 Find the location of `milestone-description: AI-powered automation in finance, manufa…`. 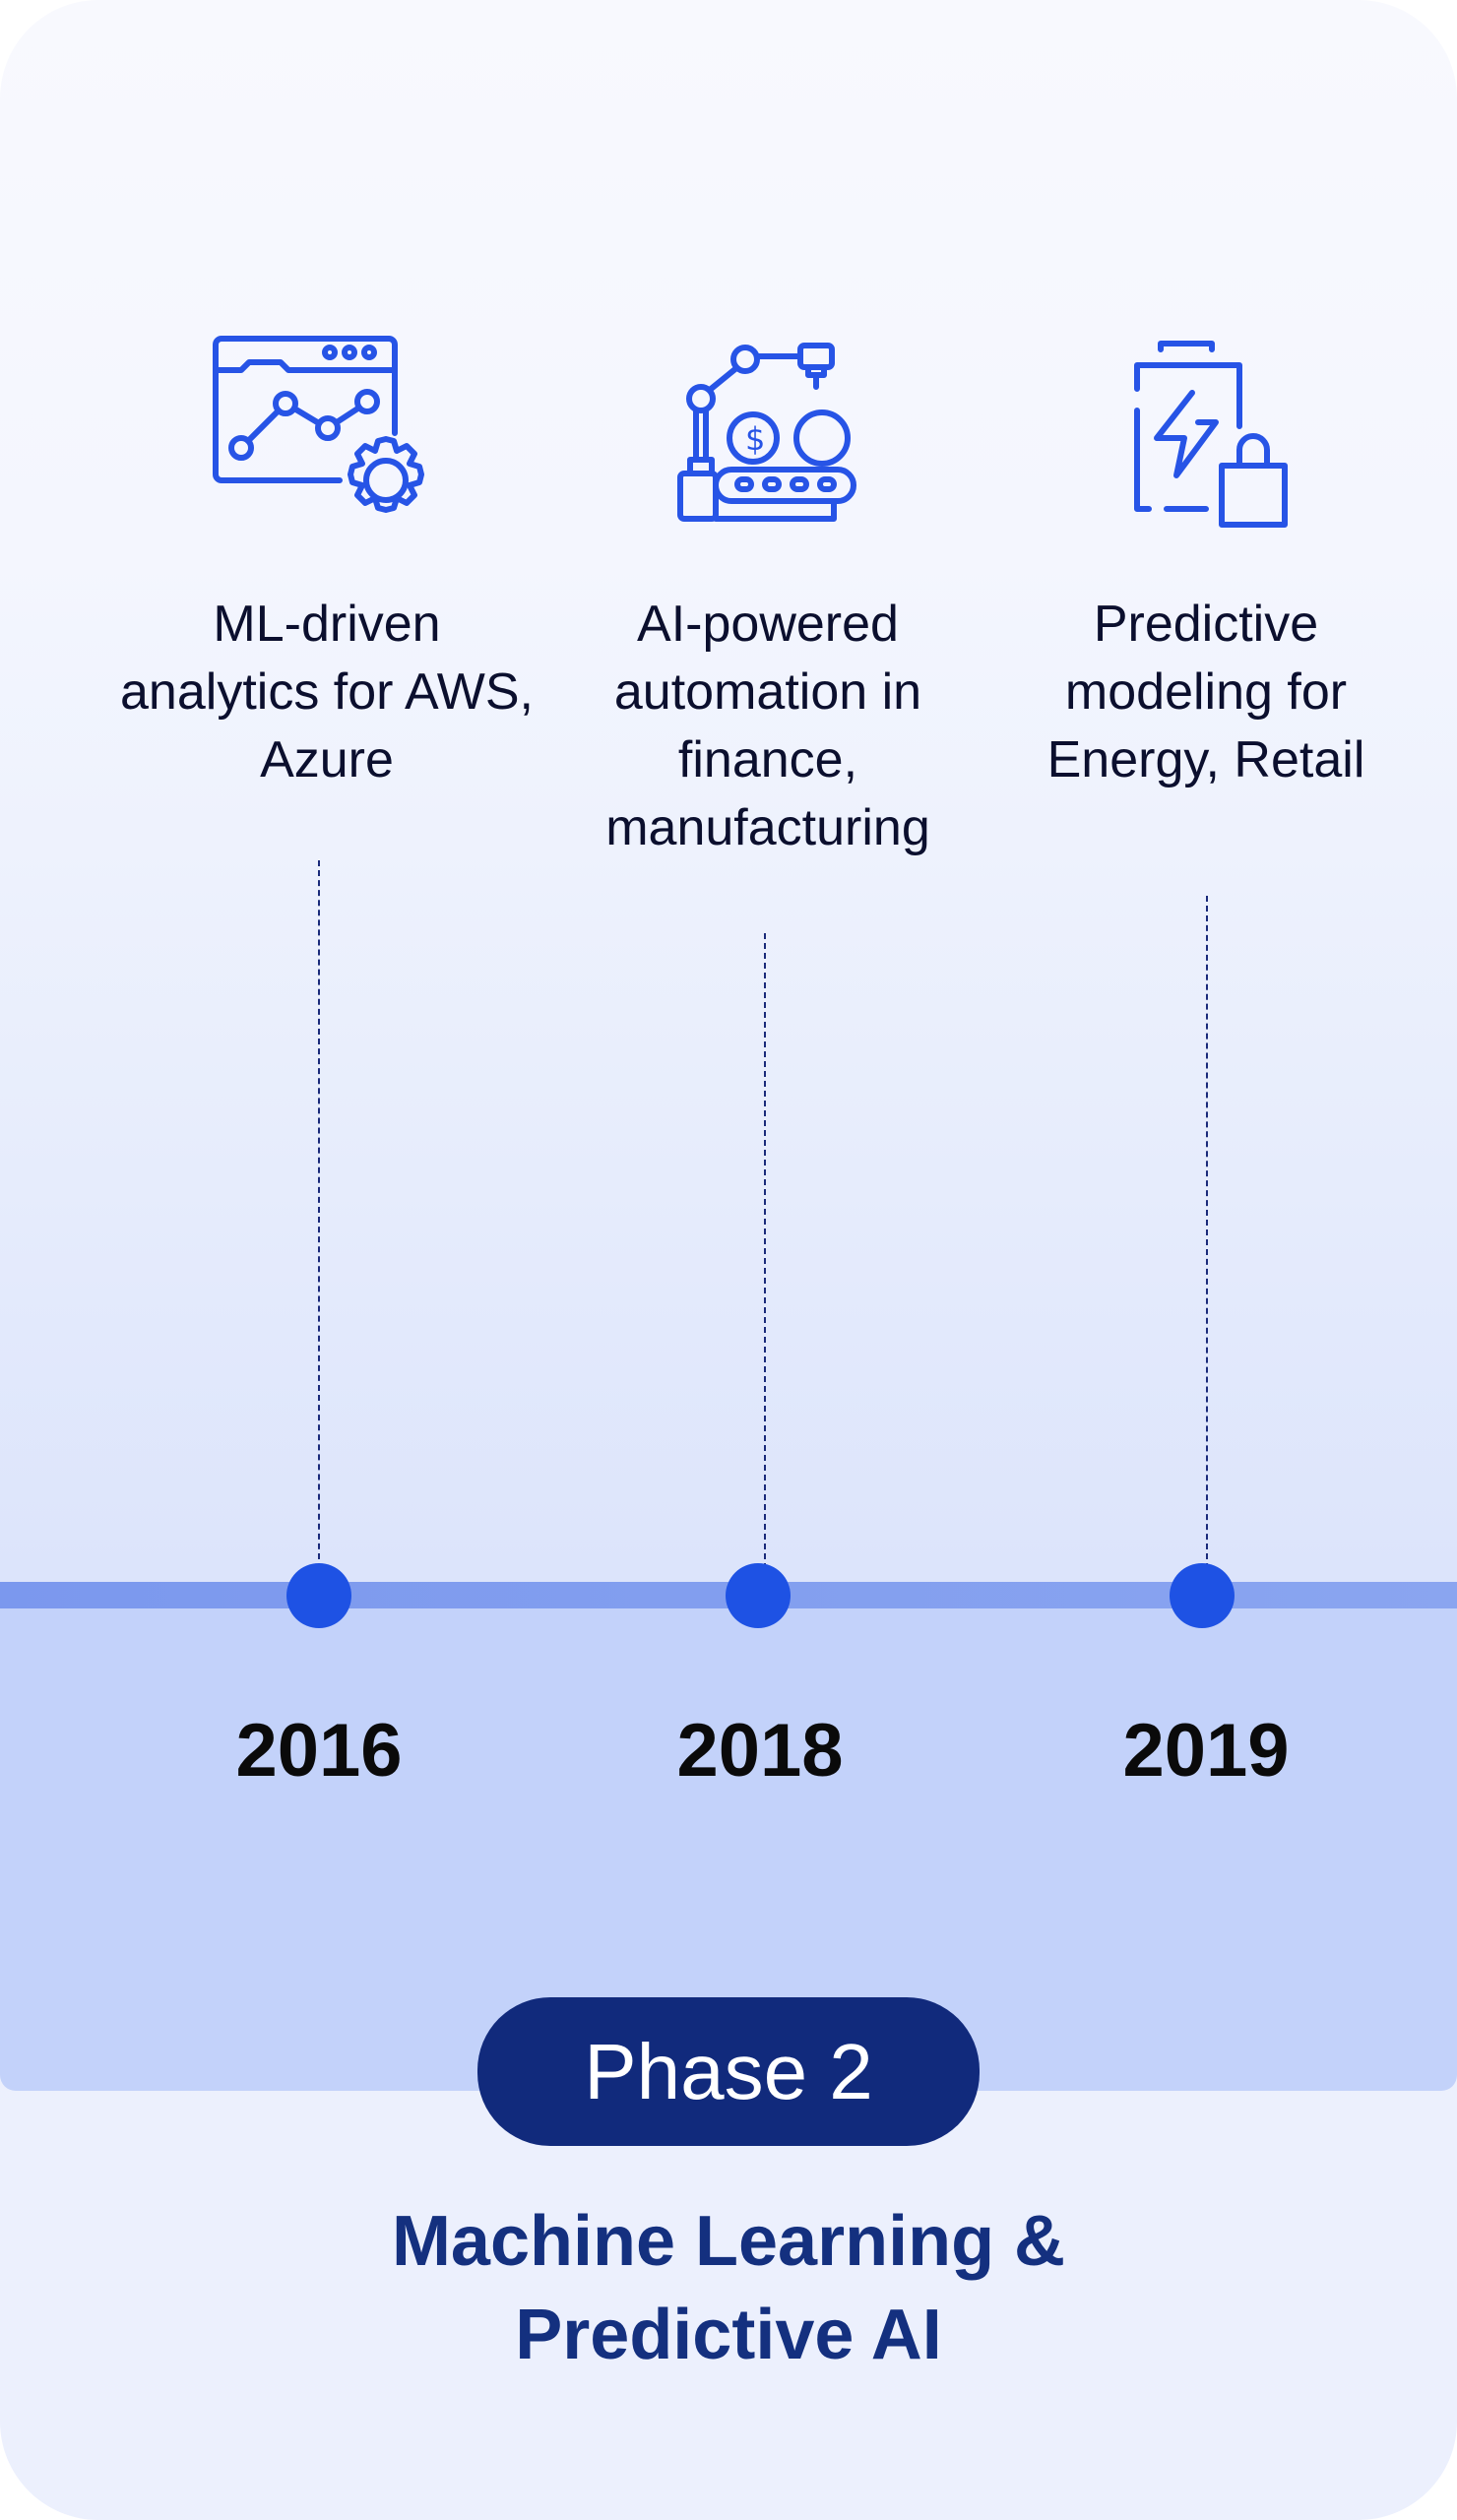

milestone-description: AI-powered automation in finance, manufa… is located at coordinates (767, 726).